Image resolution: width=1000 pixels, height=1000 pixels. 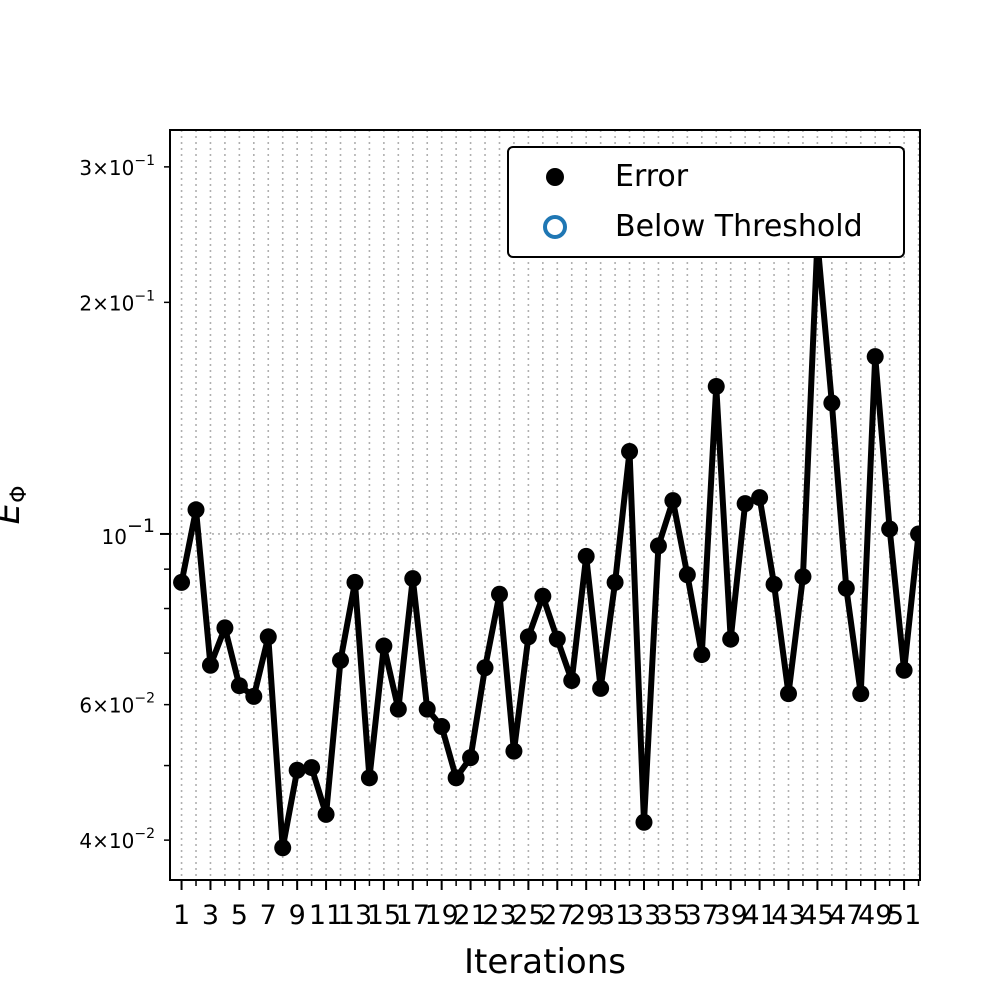 I want to click on x-axis-label: Iterations, so click(x=545, y=962).